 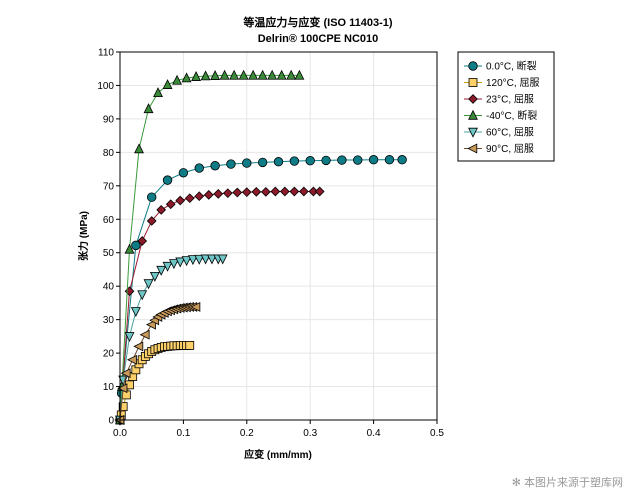 I want to click on y-tick-label: 110, so click(x=106, y=53).